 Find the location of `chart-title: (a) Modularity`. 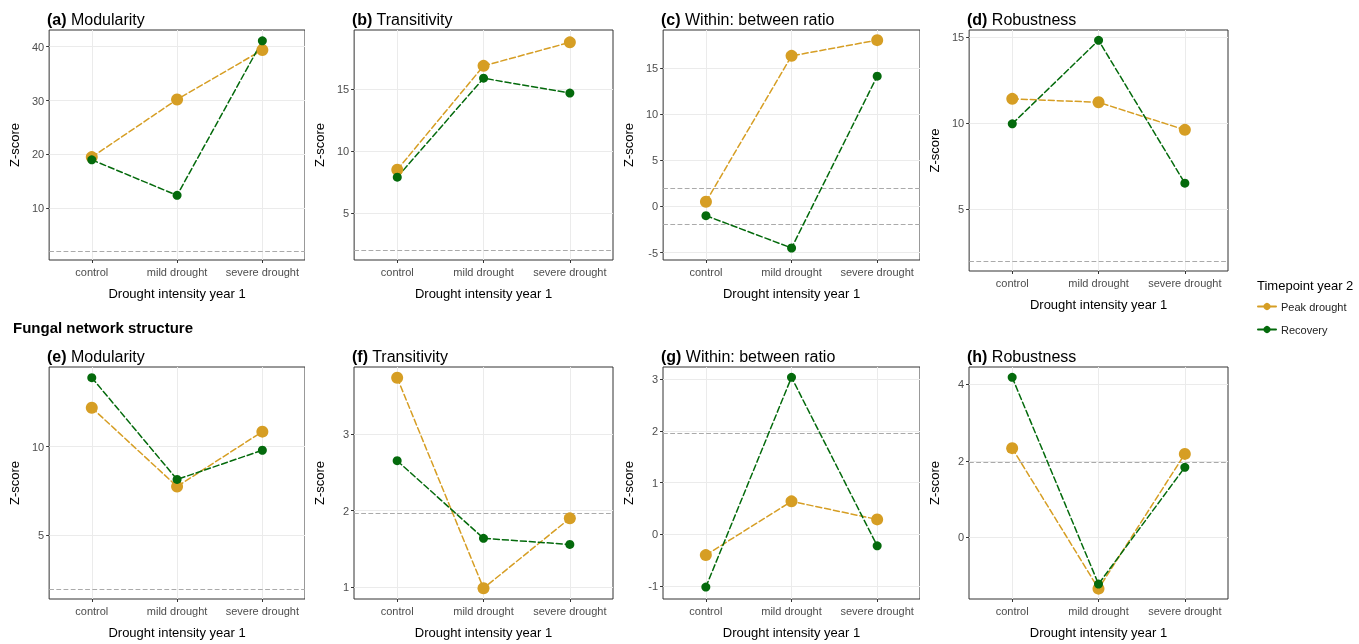

chart-title: (a) Modularity is located at coordinates (96, 19).